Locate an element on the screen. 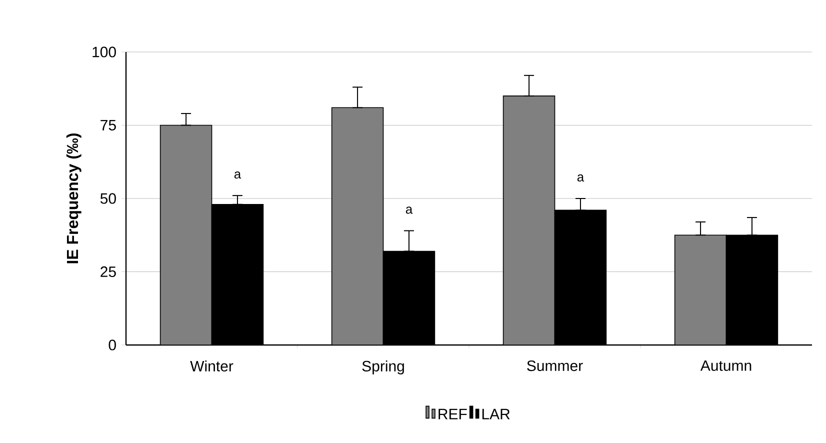 Image resolution: width=826 pixels, height=443 pixels. y-tick-label: 25 is located at coordinates (108, 272).